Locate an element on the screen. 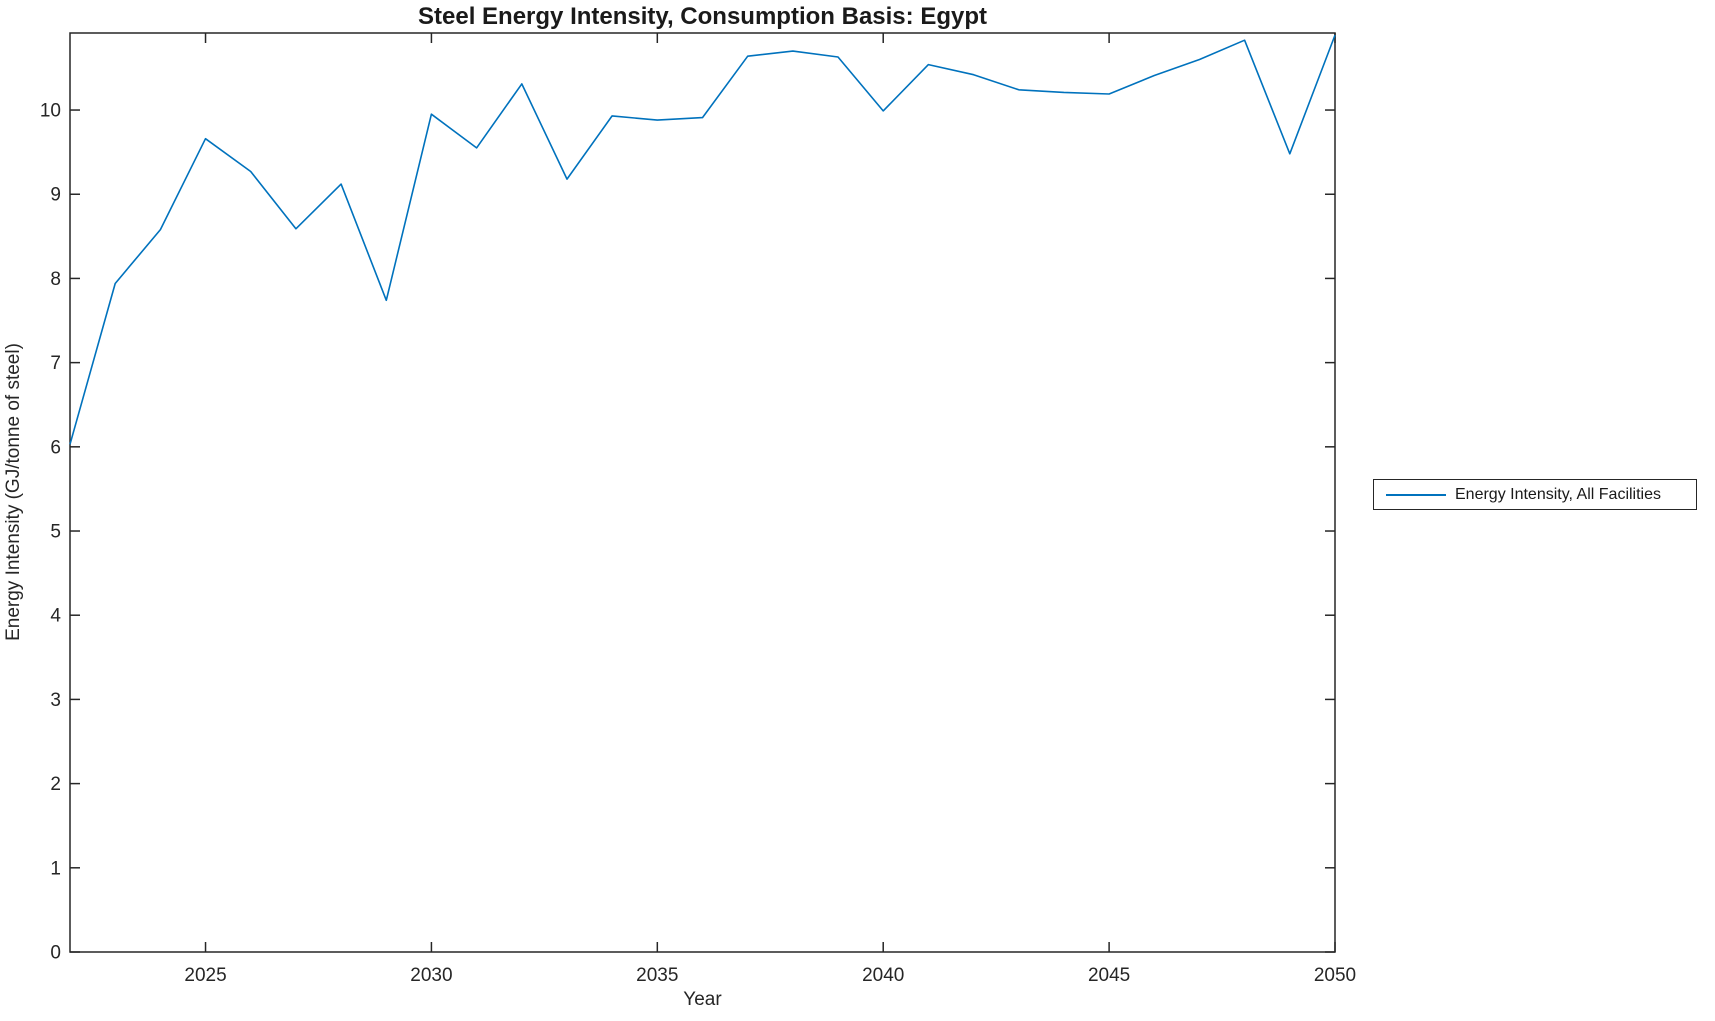 This screenshot has width=1715, height=1021. y-tick-label: 2 is located at coordinates (55, 784).